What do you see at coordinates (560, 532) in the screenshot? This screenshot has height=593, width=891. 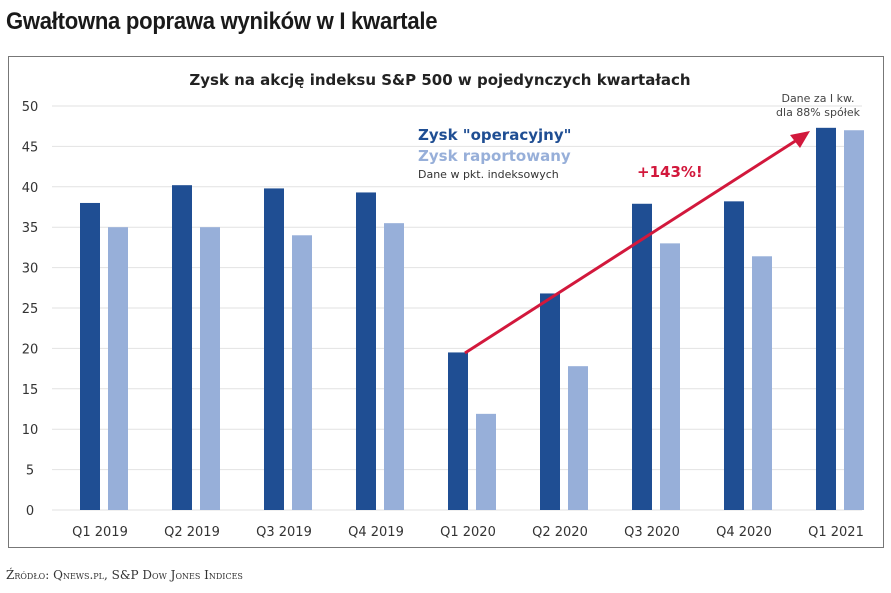 I see `x-tick-label: Q2 2020` at bounding box center [560, 532].